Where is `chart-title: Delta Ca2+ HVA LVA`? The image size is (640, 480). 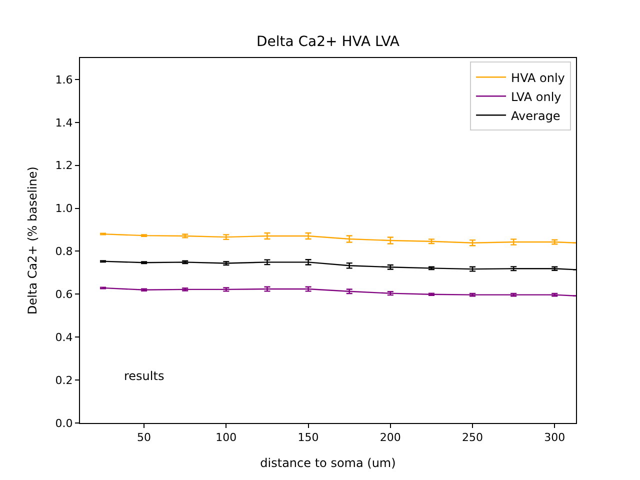
chart-title: Delta Ca2+ HVA LVA is located at coordinates (328, 42).